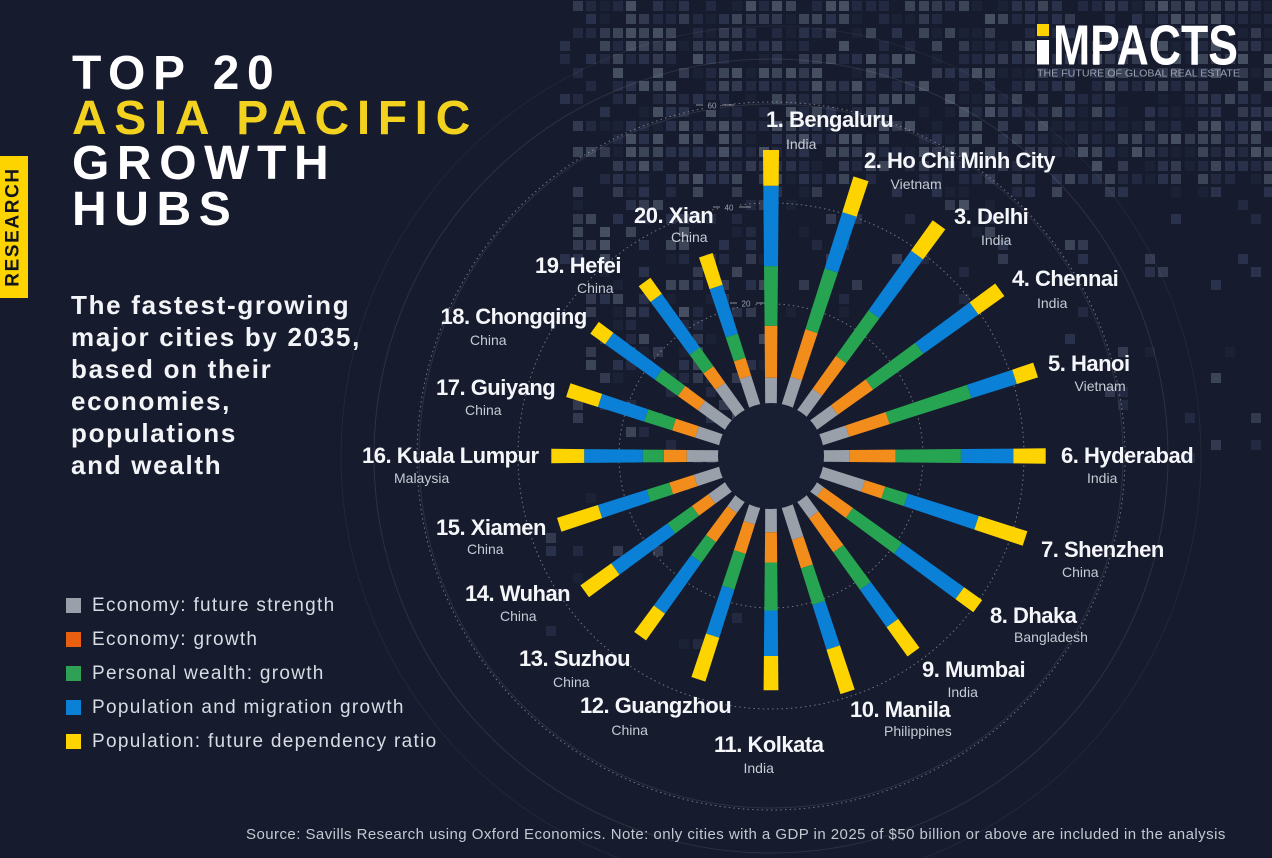 This screenshot has height=858, width=1272. What do you see at coordinates (746, 304) in the screenshot?
I see `svg-text: 20` at bounding box center [746, 304].